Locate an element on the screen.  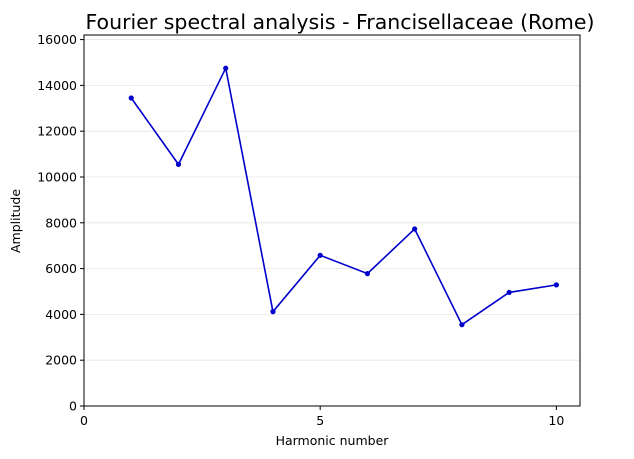
x-tick-label: 0 is located at coordinates (84, 420).